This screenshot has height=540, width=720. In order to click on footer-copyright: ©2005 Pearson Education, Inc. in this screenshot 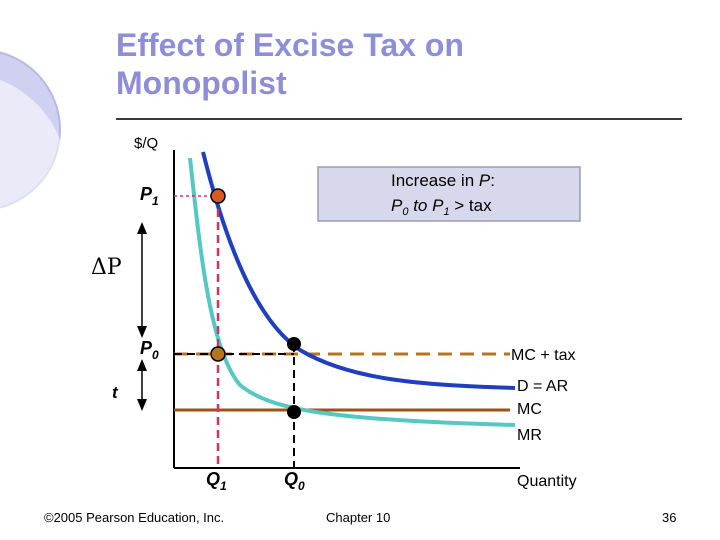, I will do `click(134, 517)`.